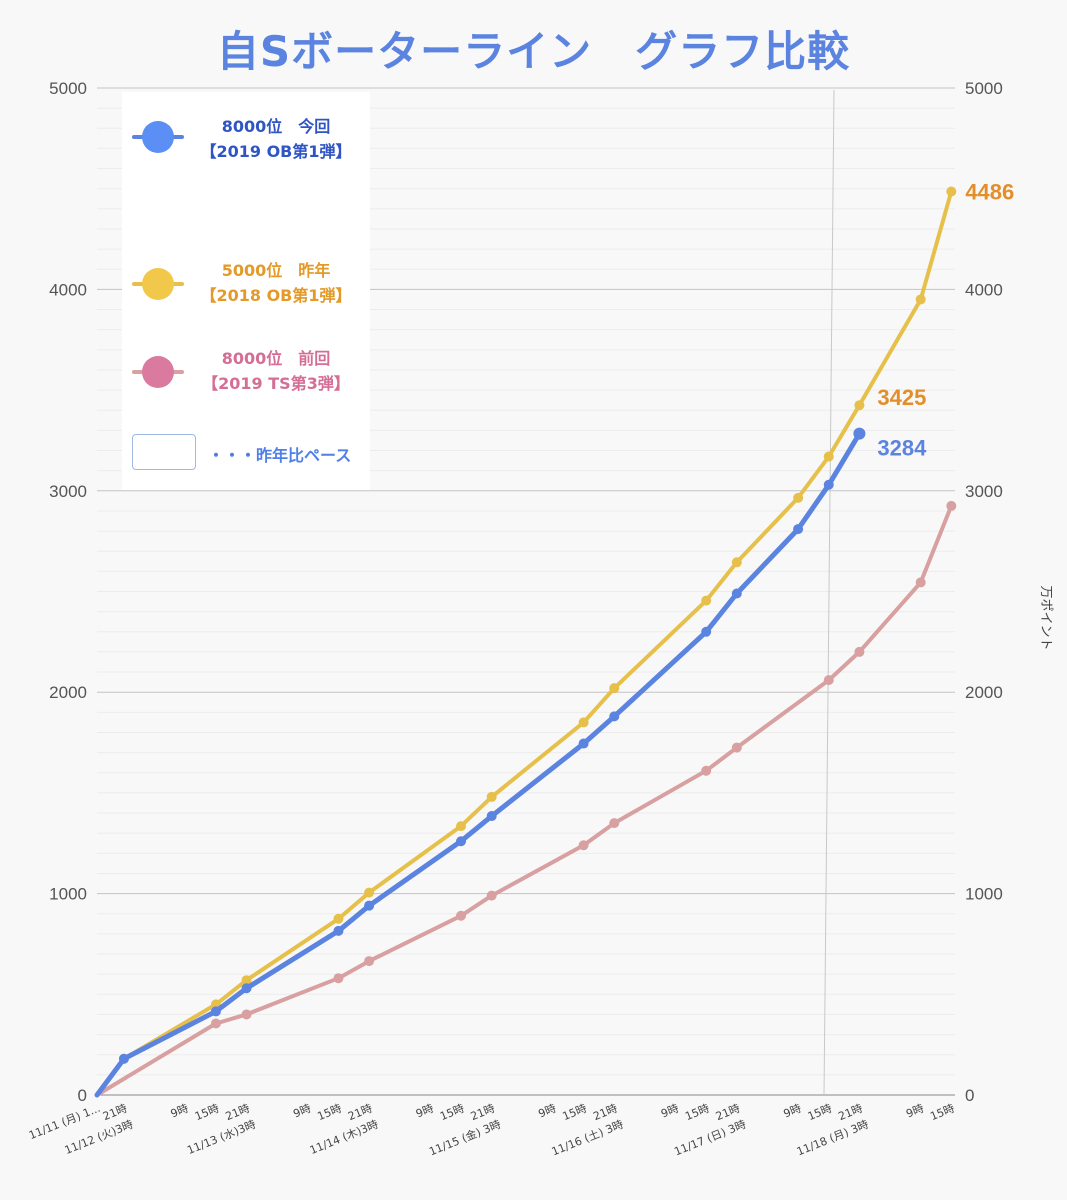 The height and width of the screenshot is (1200, 1067). I want to click on legend-item-current: 8000位 今回 【2019 OB第1弾】, so click(246, 144).